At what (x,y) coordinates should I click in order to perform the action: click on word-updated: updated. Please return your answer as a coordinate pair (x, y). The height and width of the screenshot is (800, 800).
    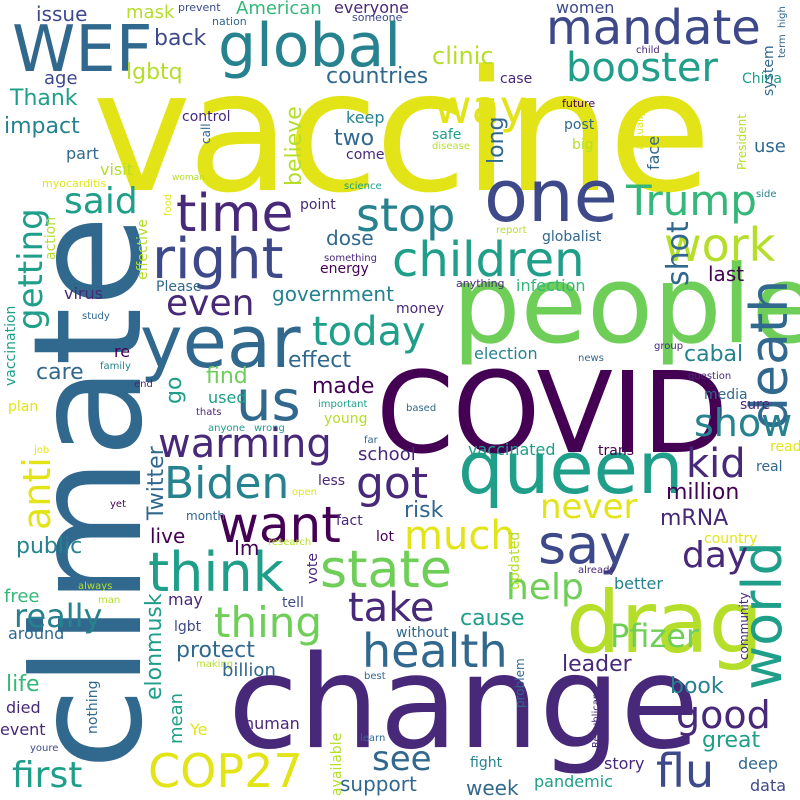
    Looking at the image, I should click on (515, 560).